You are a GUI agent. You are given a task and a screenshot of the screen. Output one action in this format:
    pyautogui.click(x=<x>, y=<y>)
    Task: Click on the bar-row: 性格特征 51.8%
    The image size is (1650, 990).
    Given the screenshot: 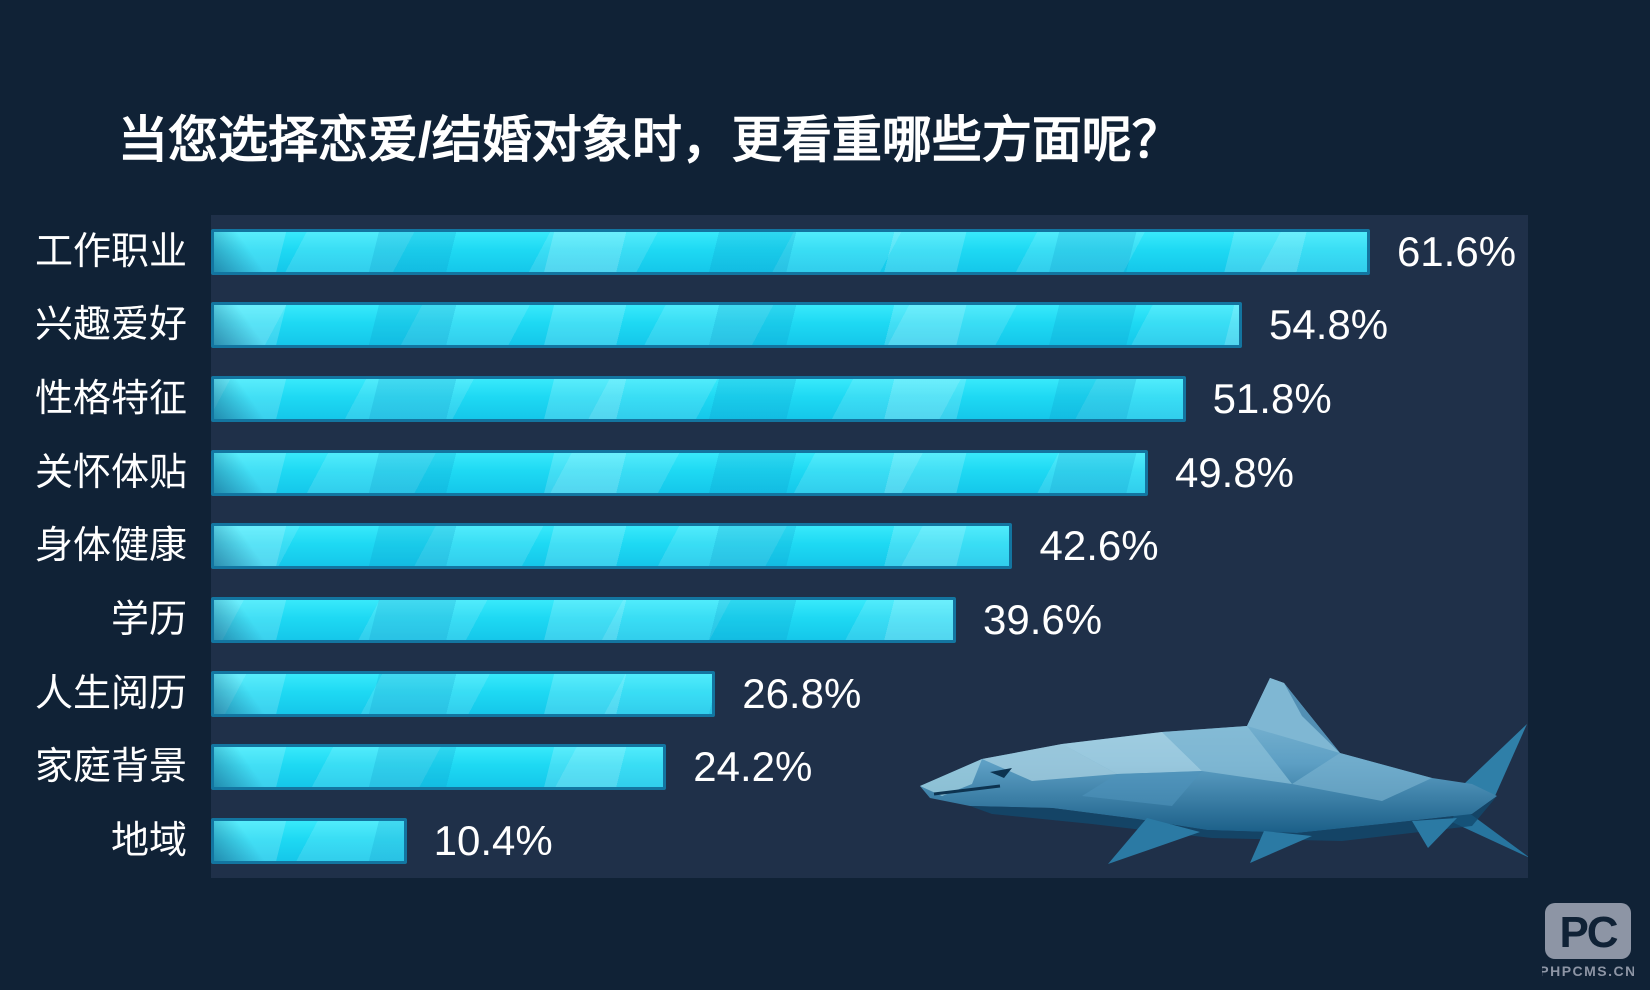 What is the action you would take?
    pyautogui.click(x=764, y=399)
    